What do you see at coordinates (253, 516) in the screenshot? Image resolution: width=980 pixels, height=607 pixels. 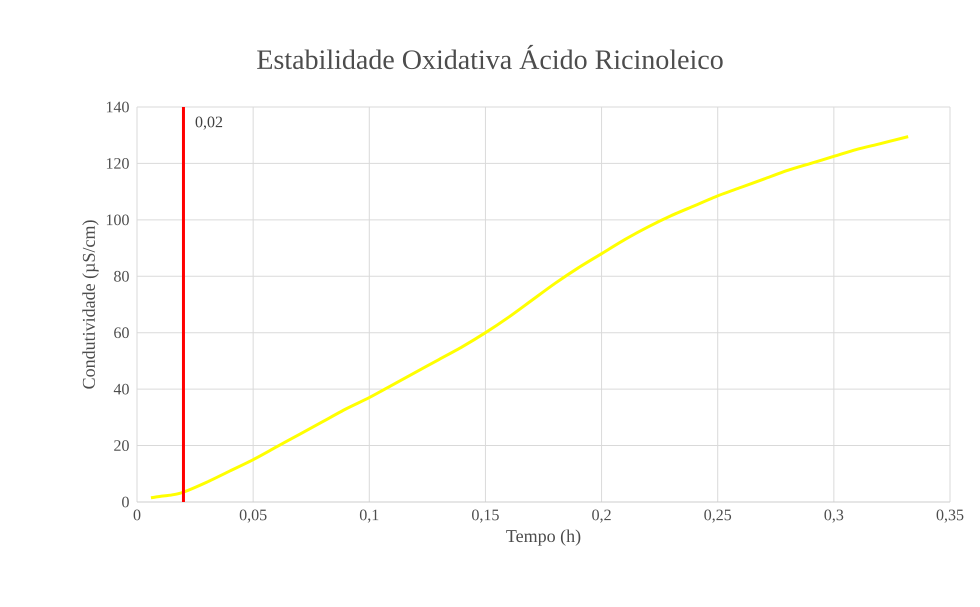 I see `x-tick-label: 0,05` at bounding box center [253, 516].